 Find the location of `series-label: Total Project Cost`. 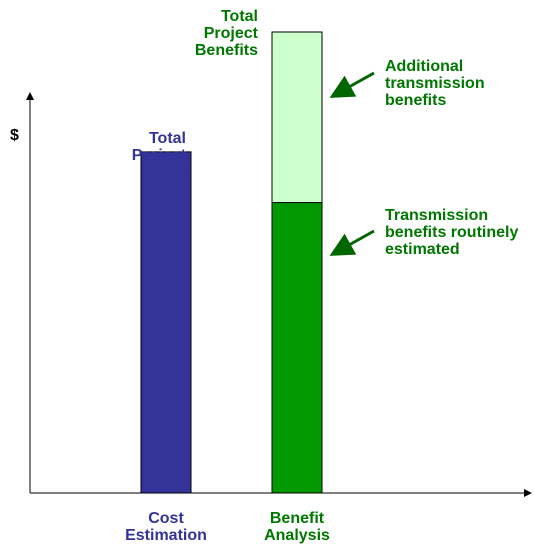

series-label: Total Project Cost is located at coordinates (158, 155).